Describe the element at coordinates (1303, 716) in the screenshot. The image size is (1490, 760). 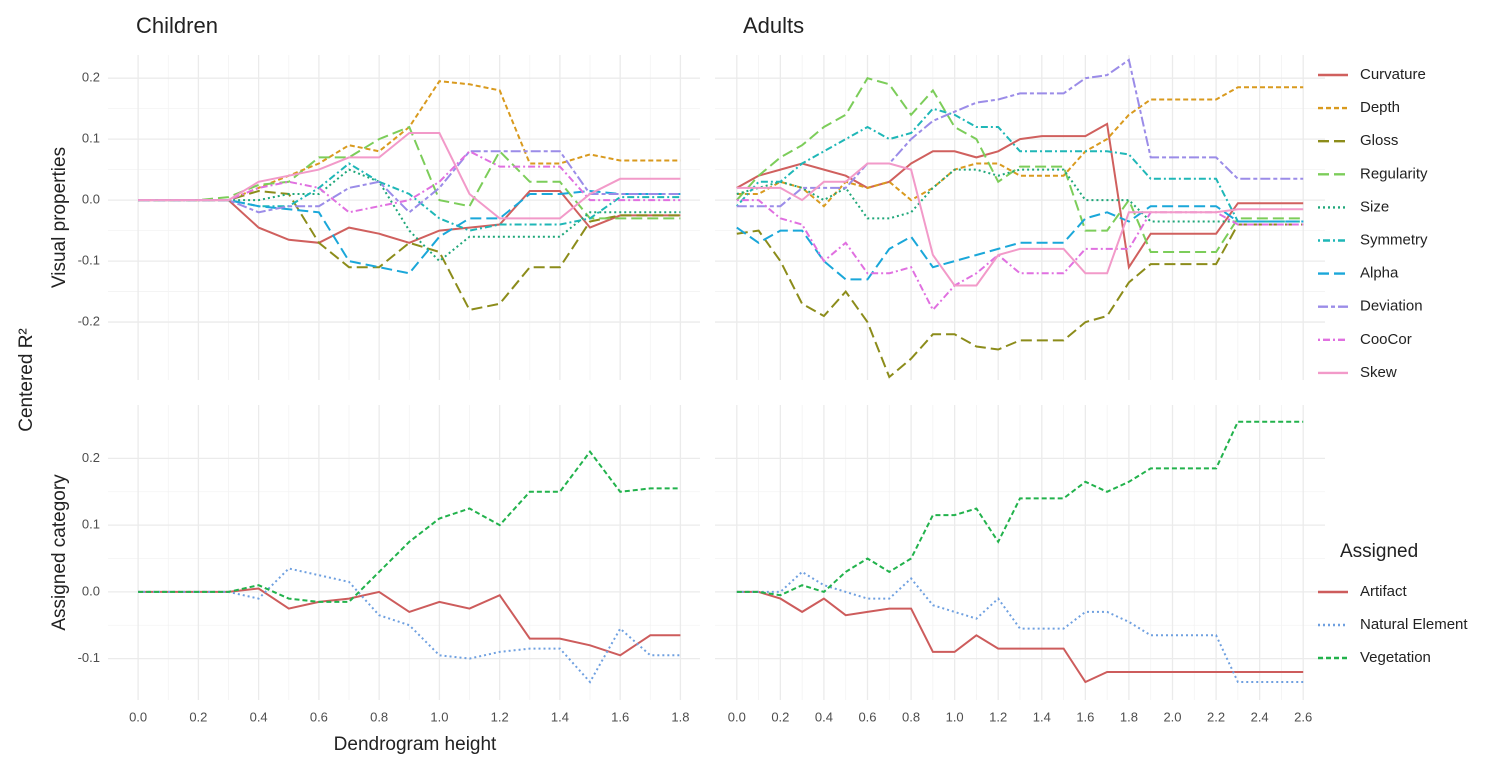
I see `x-tick-label: 2.6` at that location.